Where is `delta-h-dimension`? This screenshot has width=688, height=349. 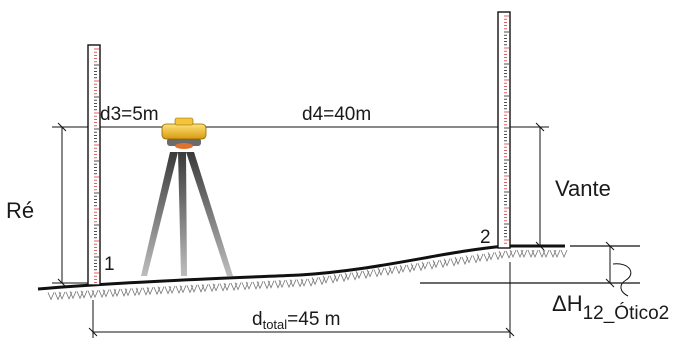 delta-h-dimension is located at coordinates (618, 269).